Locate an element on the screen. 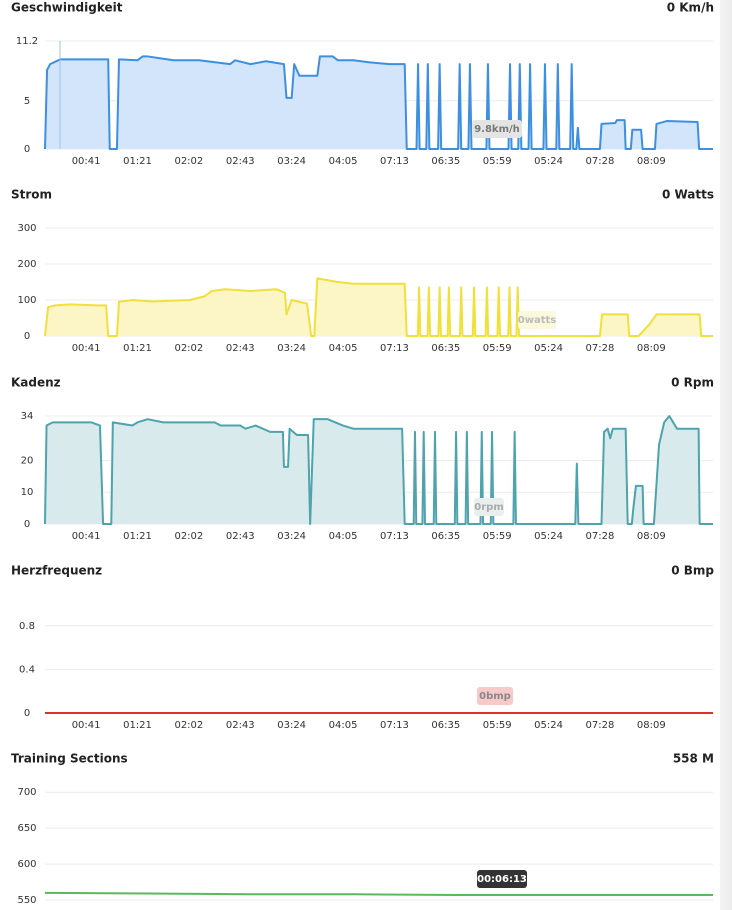  y-tick-label: 20 is located at coordinates (27, 460).